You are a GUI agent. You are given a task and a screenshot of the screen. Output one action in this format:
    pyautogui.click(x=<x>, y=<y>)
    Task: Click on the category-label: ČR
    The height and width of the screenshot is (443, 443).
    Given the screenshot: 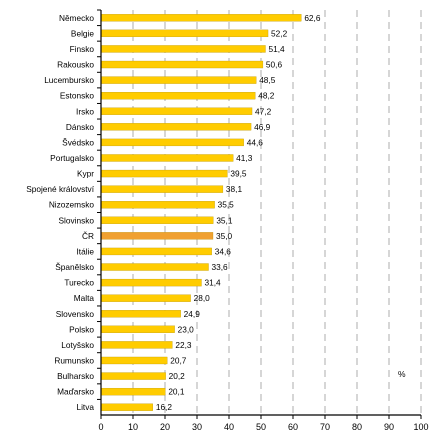 What is the action you would take?
    pyautogui.click(x=88, y=236)
    